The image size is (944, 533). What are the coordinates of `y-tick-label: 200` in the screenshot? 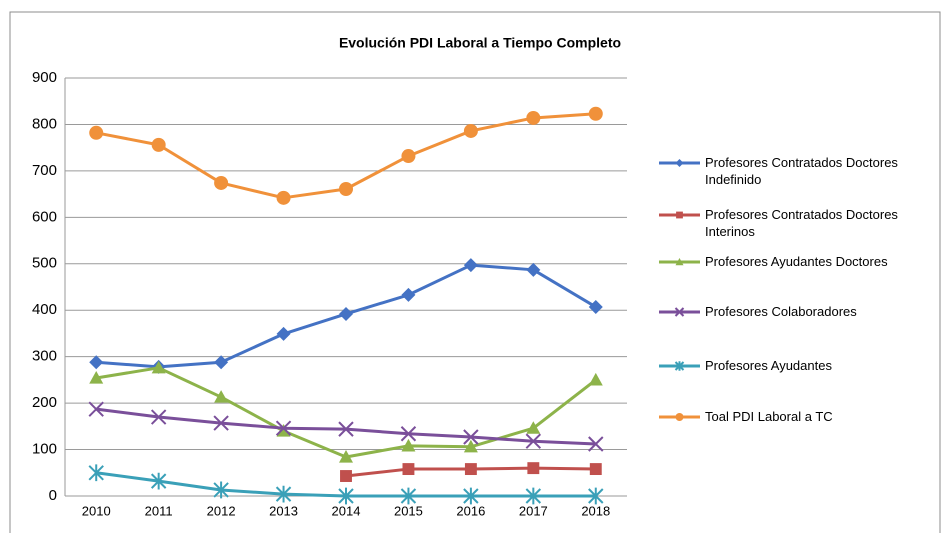 It's located at (44, 402).